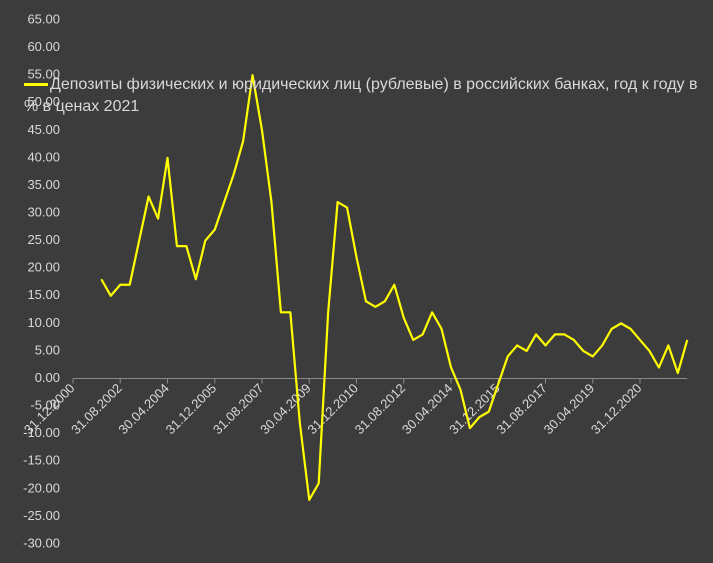 The image size is (713, 563). Describe the element at coordinates (616, 408) in the screenshot. I see `x-tick-label: 31.12.2020` at that location.